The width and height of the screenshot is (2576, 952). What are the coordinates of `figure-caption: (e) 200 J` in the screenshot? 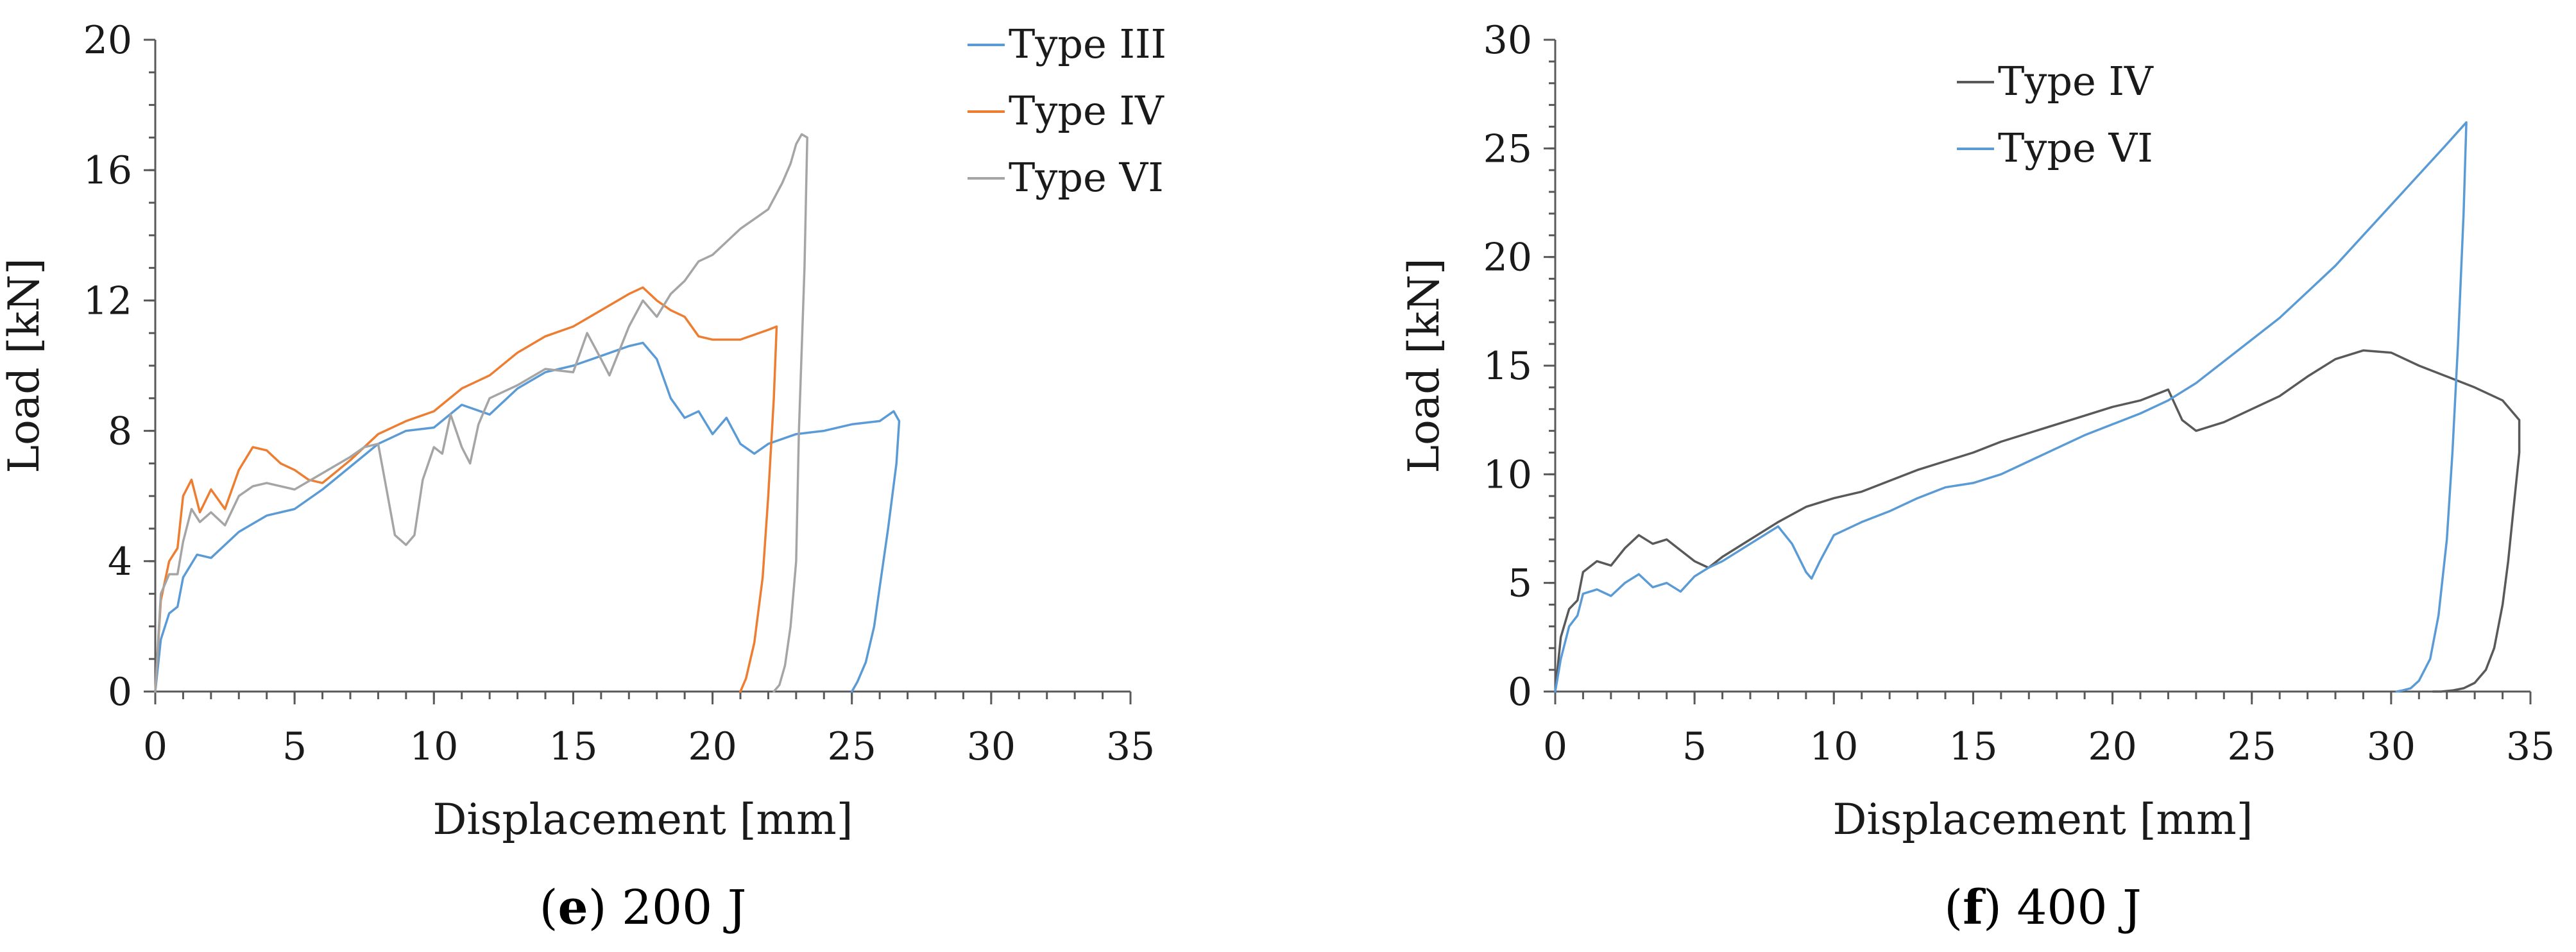 It's located at (643, 907).